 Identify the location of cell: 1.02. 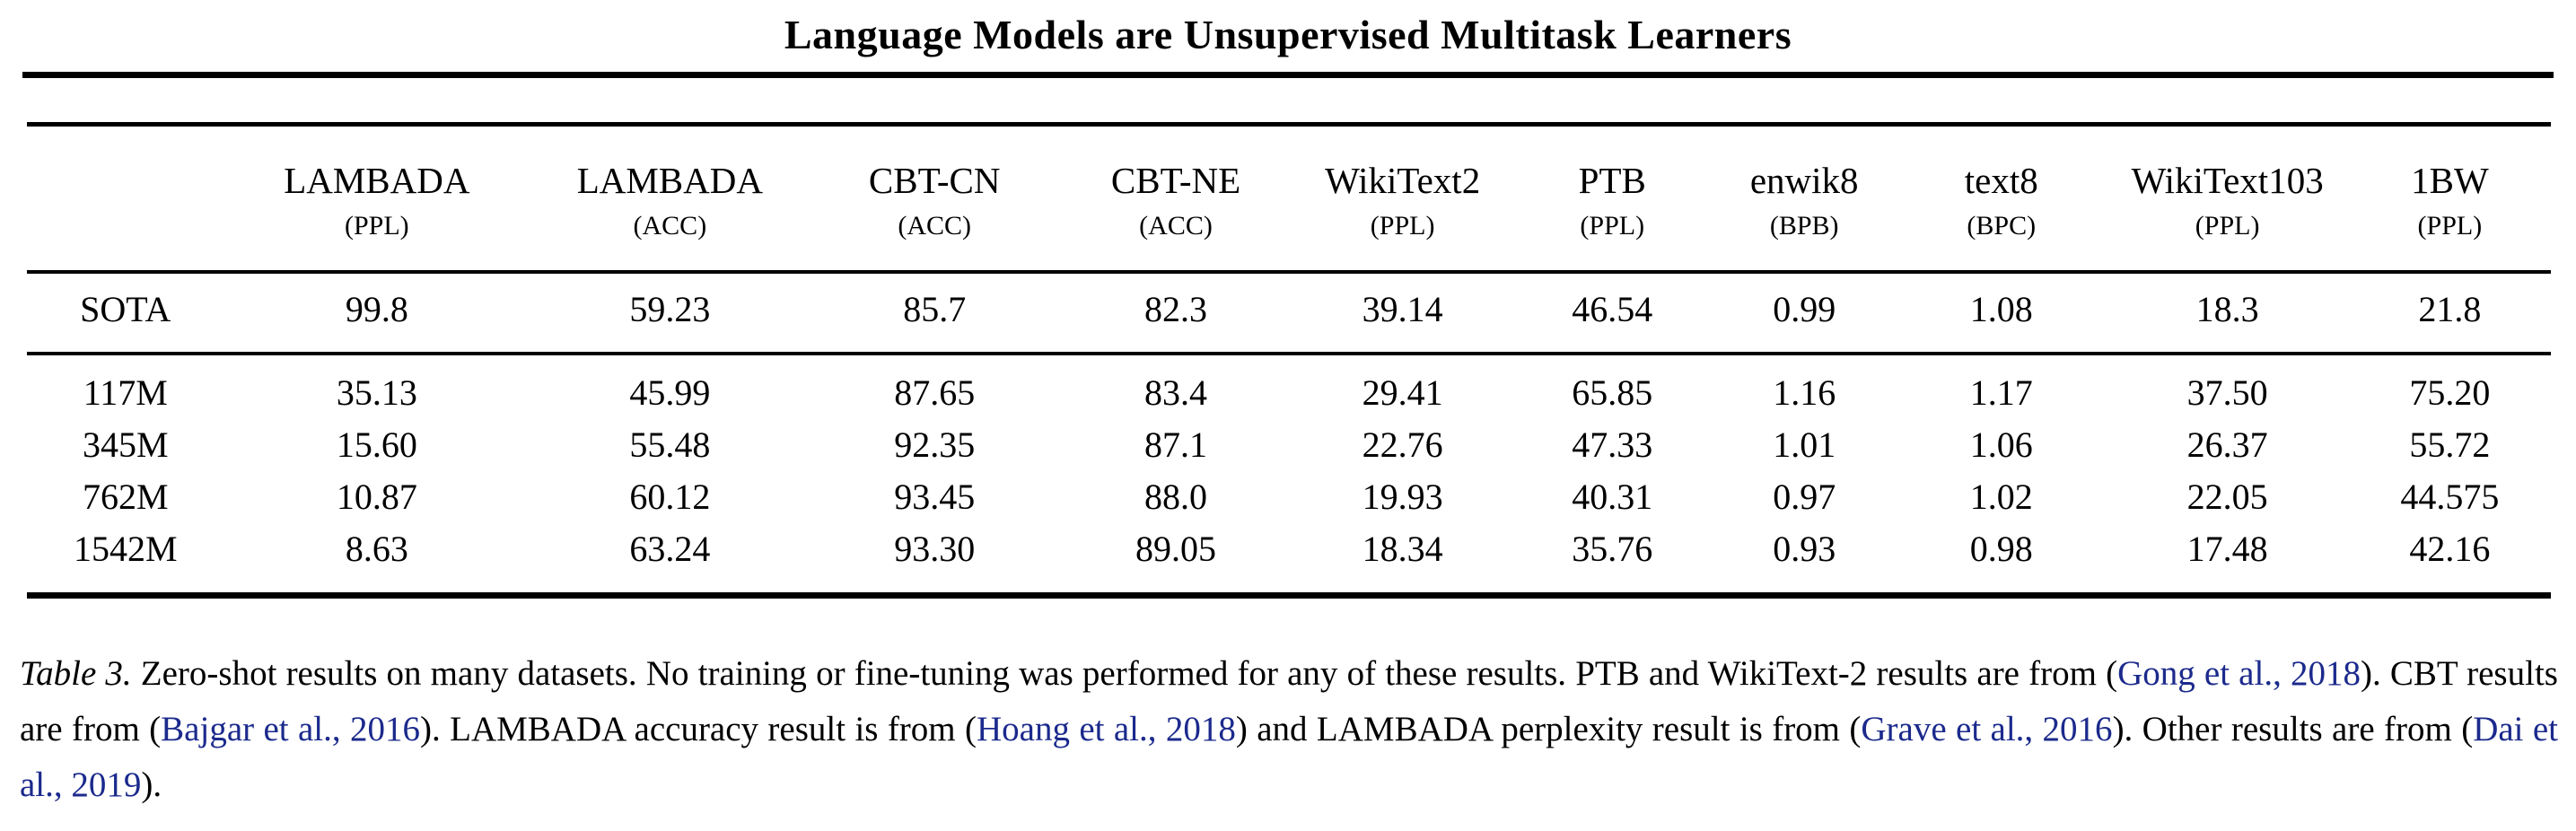
(2001, 496).